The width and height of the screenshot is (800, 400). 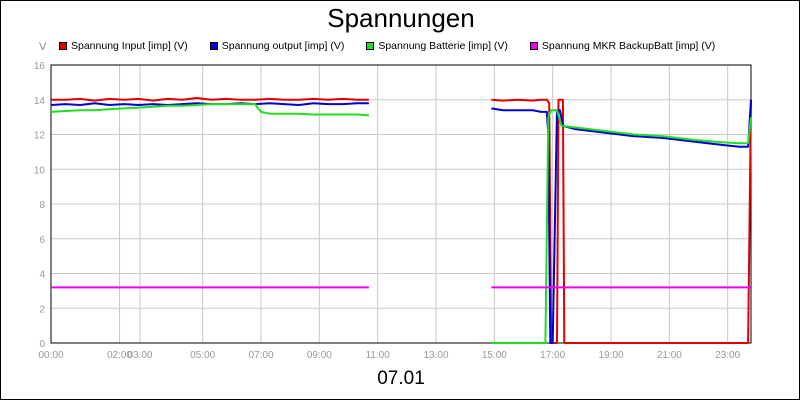 I want to click on y-tick-label: 4, so click(x=42, y=275).